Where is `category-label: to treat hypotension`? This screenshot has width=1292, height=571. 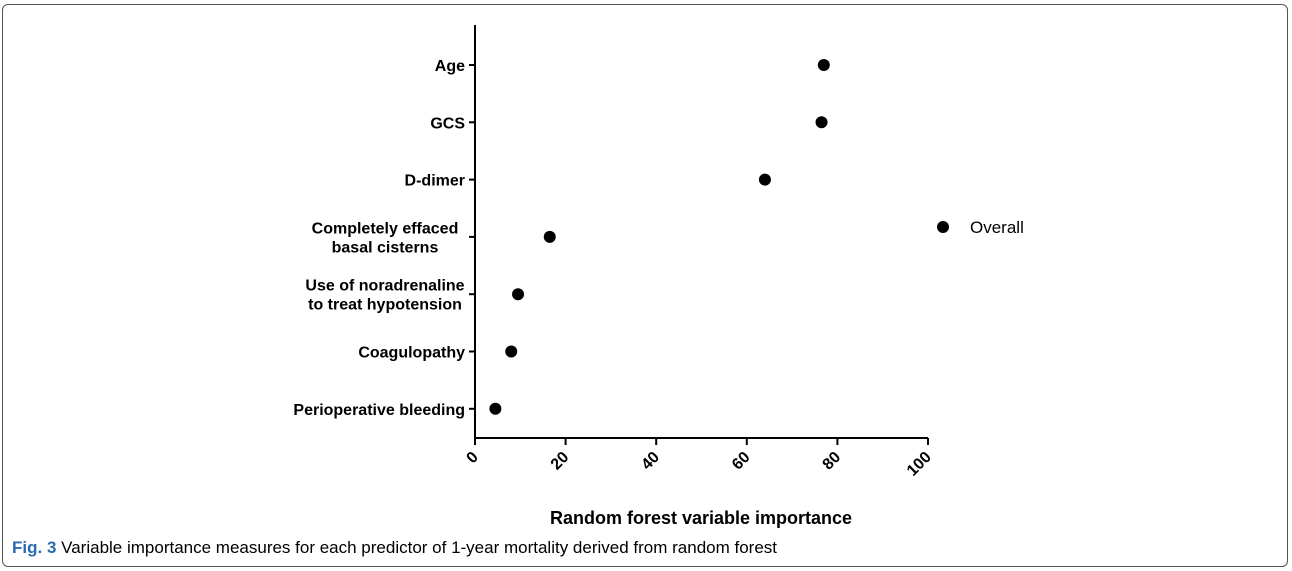 category-label: to treat hypotension is located at coordinates (385, 305).